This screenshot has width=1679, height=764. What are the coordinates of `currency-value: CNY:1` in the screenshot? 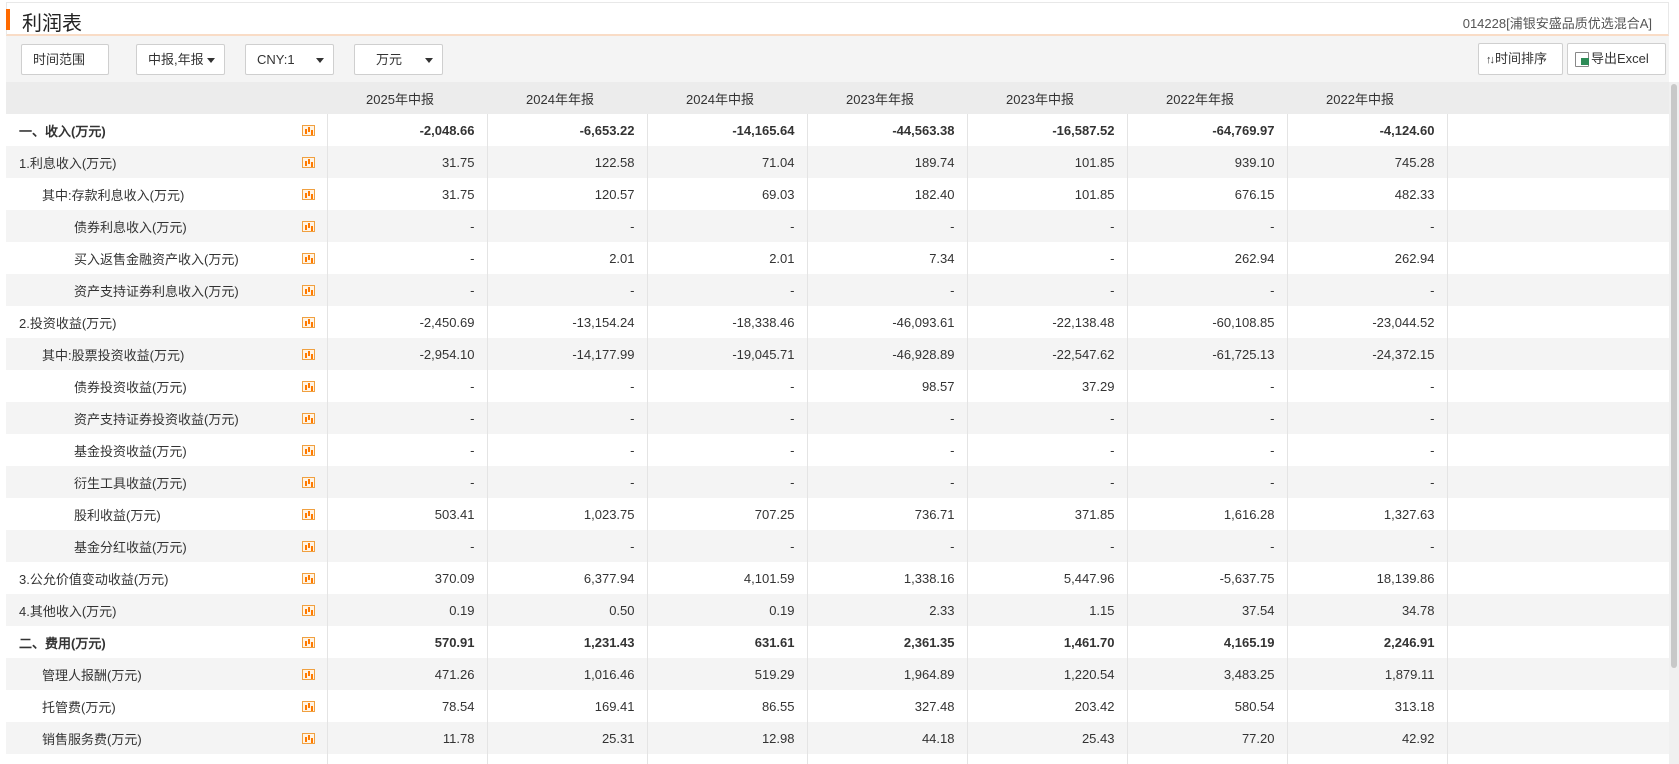 It's located at (276, 59).